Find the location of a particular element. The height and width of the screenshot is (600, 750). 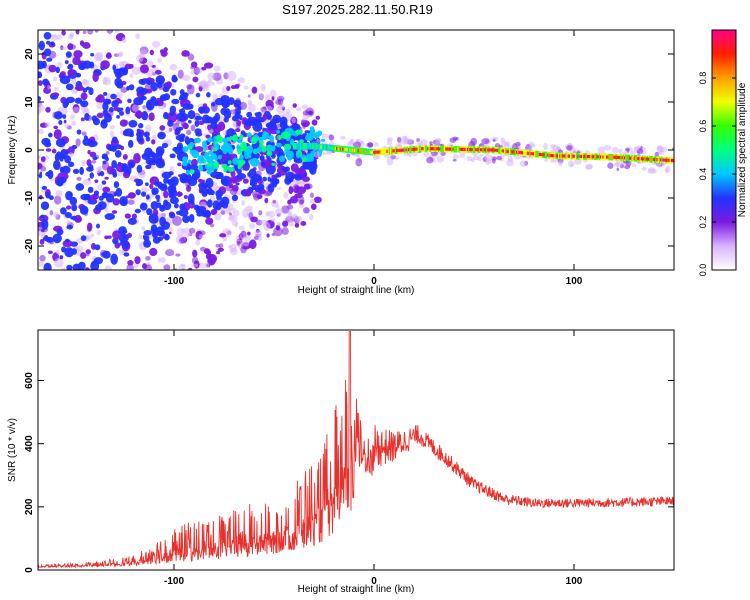

spectrogram-y-axis-label: Frequency (Hz) is located at coordinates (12, 150).